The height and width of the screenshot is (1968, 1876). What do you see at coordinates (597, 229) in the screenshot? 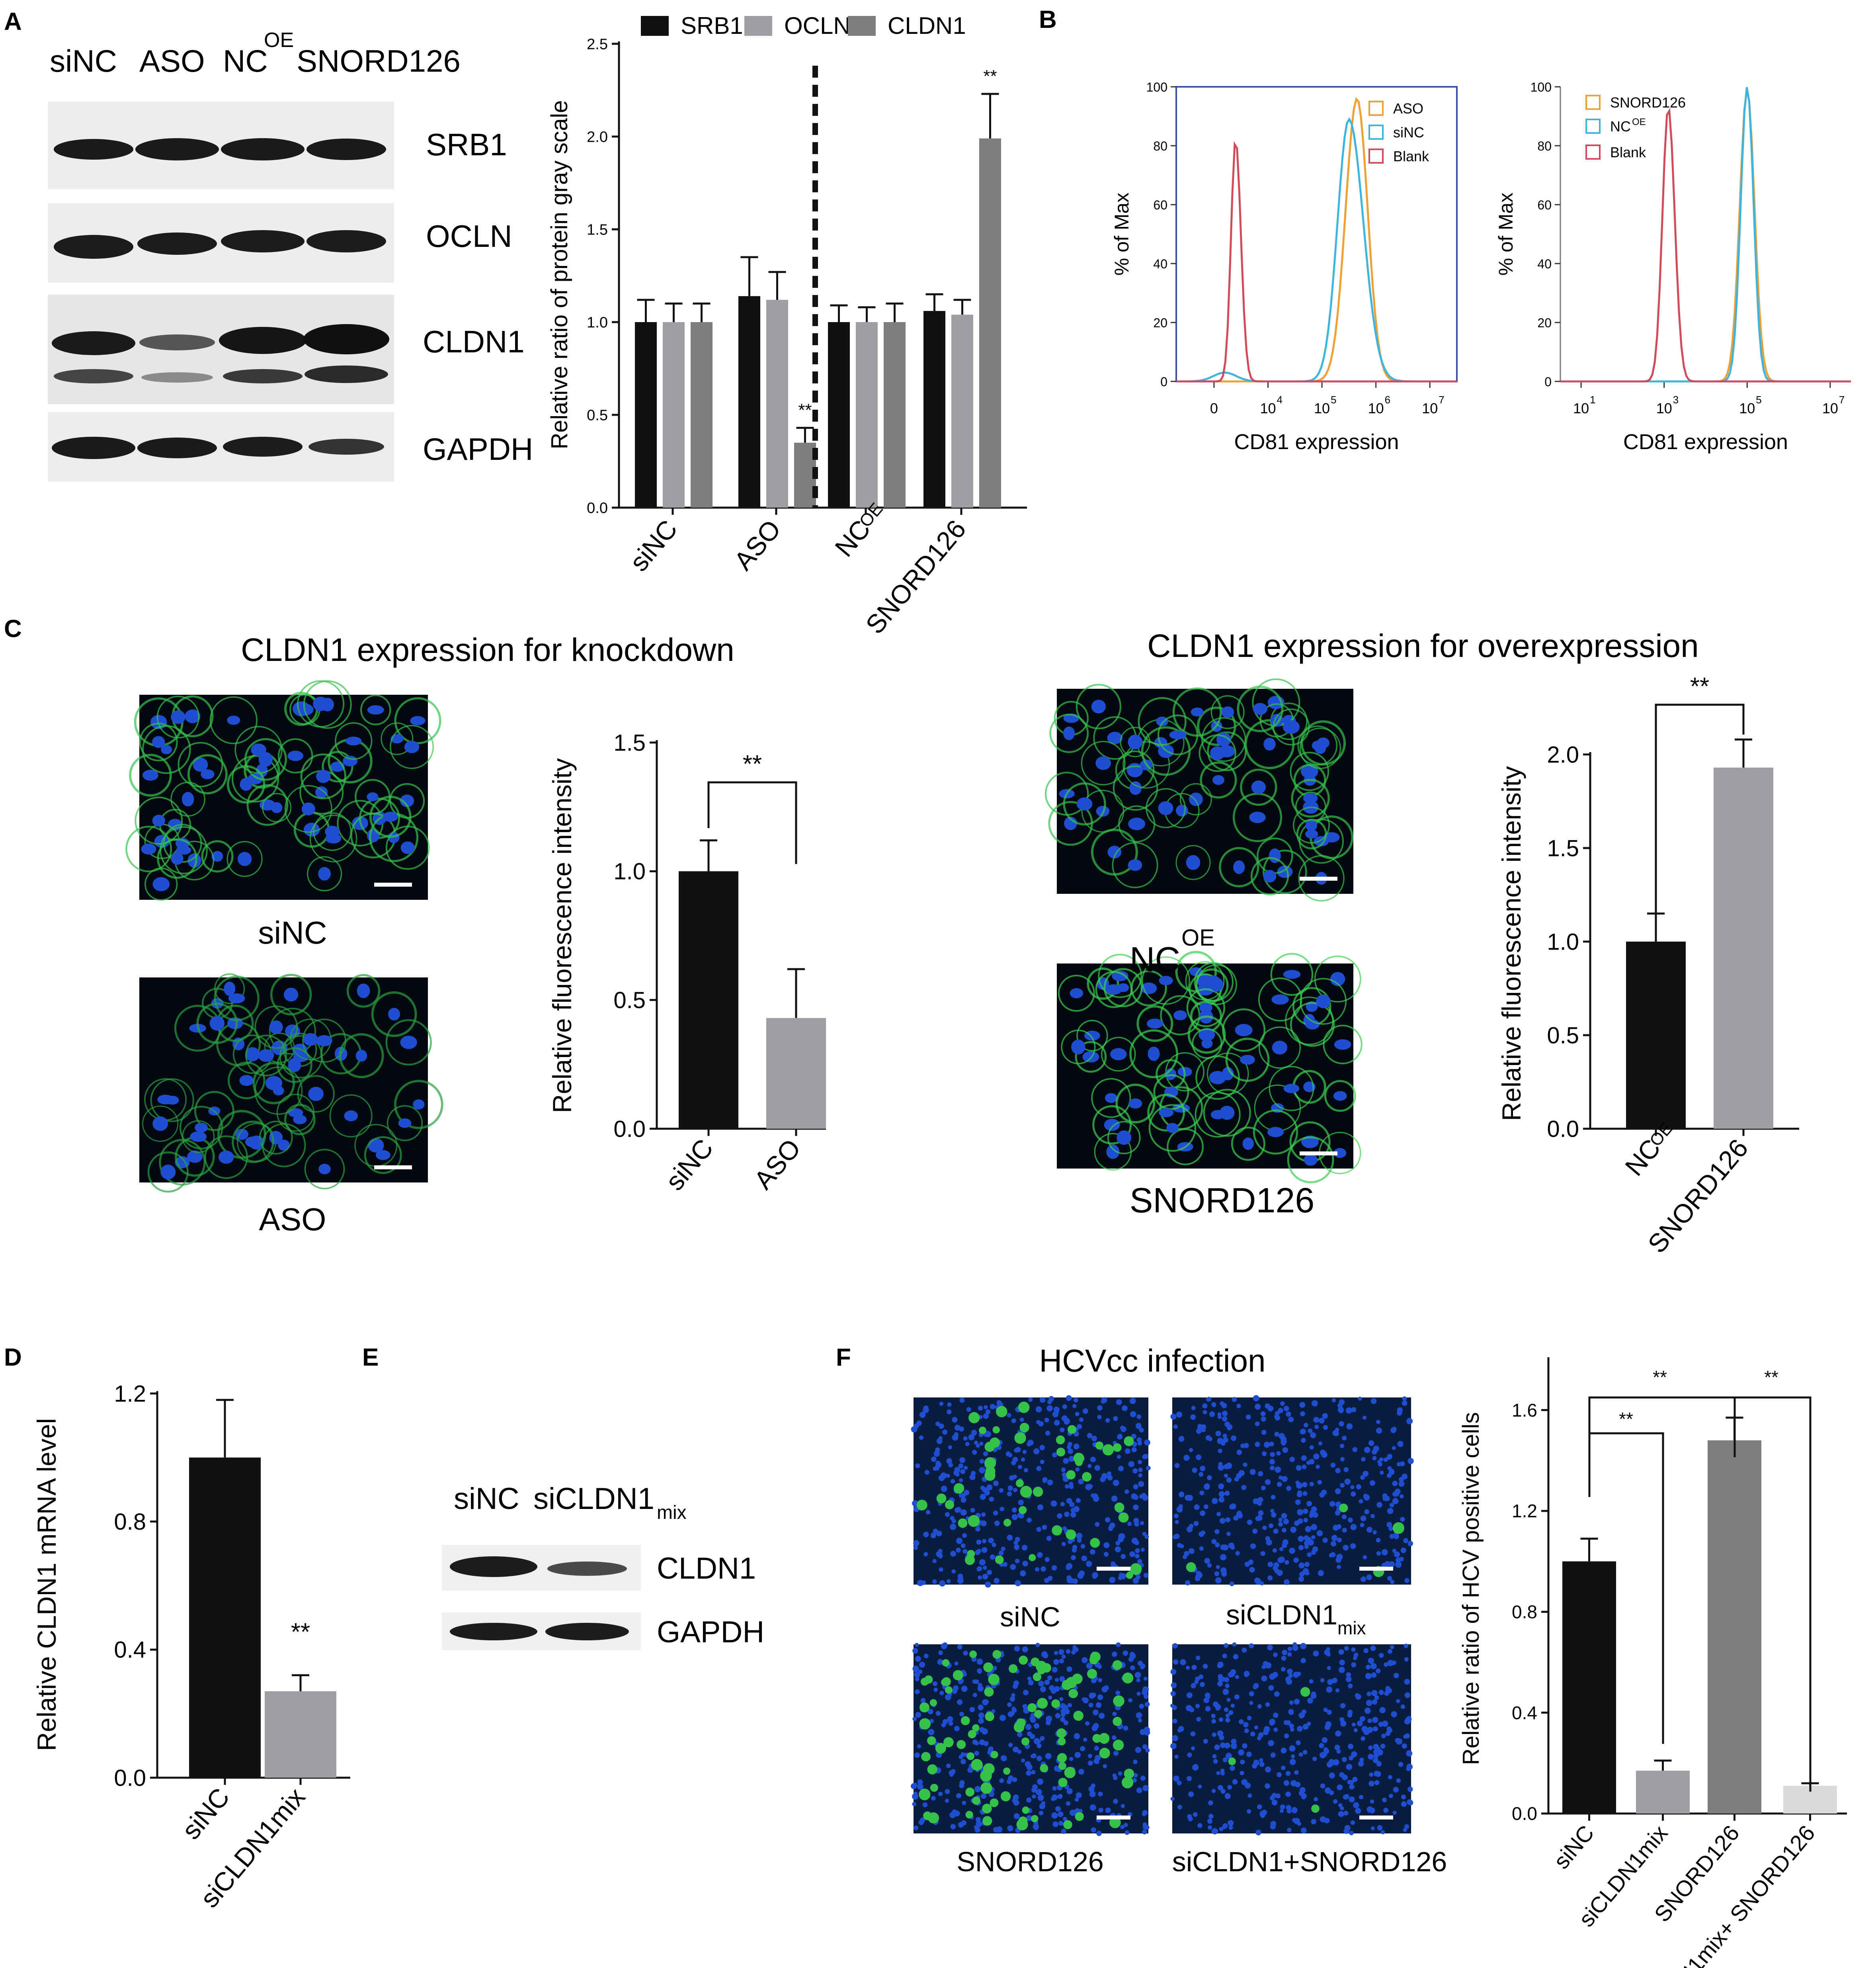
I see `y-tick-label: 1.5` at bounding box center [597, 229].